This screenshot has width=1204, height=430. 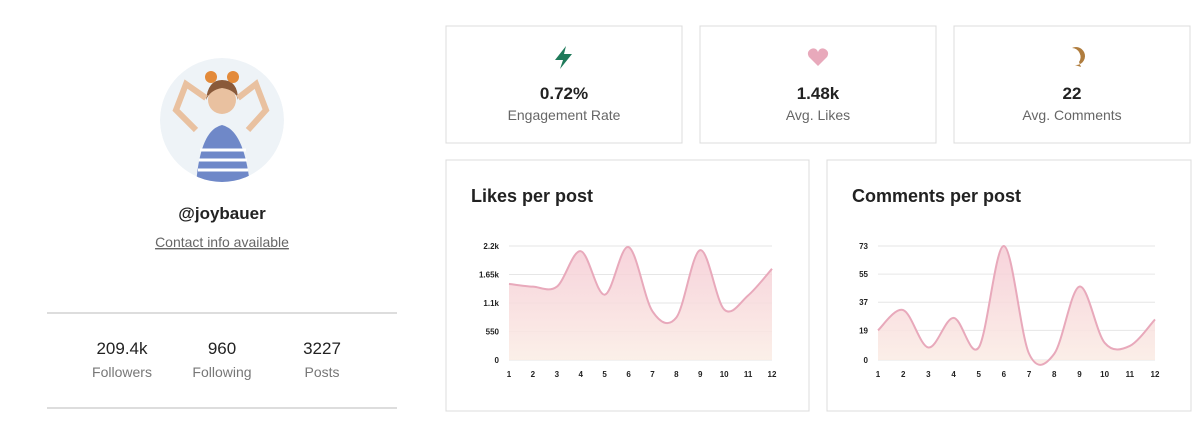 I want to click on y-tick-label: 37, so click(x=863, y=302).